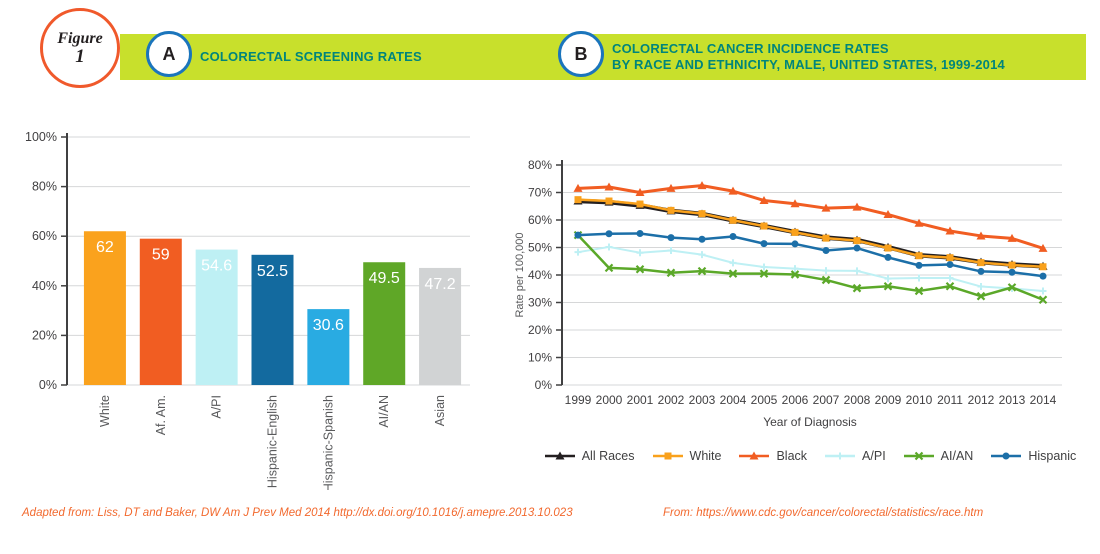  What do you see at coordinates (810, 267) in the screenshot?
I see `line-series-aian` at bounding box center [810, 267].